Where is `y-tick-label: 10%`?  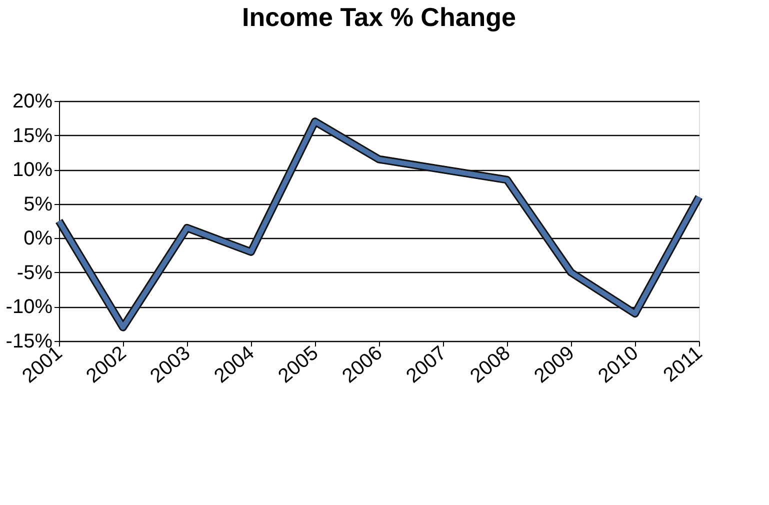
y-tick-label: 10% is located at coordinates (32, 170).